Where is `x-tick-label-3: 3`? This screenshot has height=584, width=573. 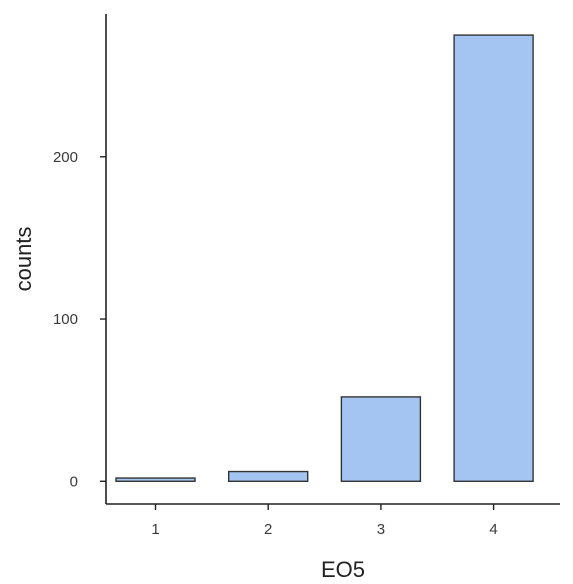 x-tick-label-3: 3 is located at coordinates (381, 529).